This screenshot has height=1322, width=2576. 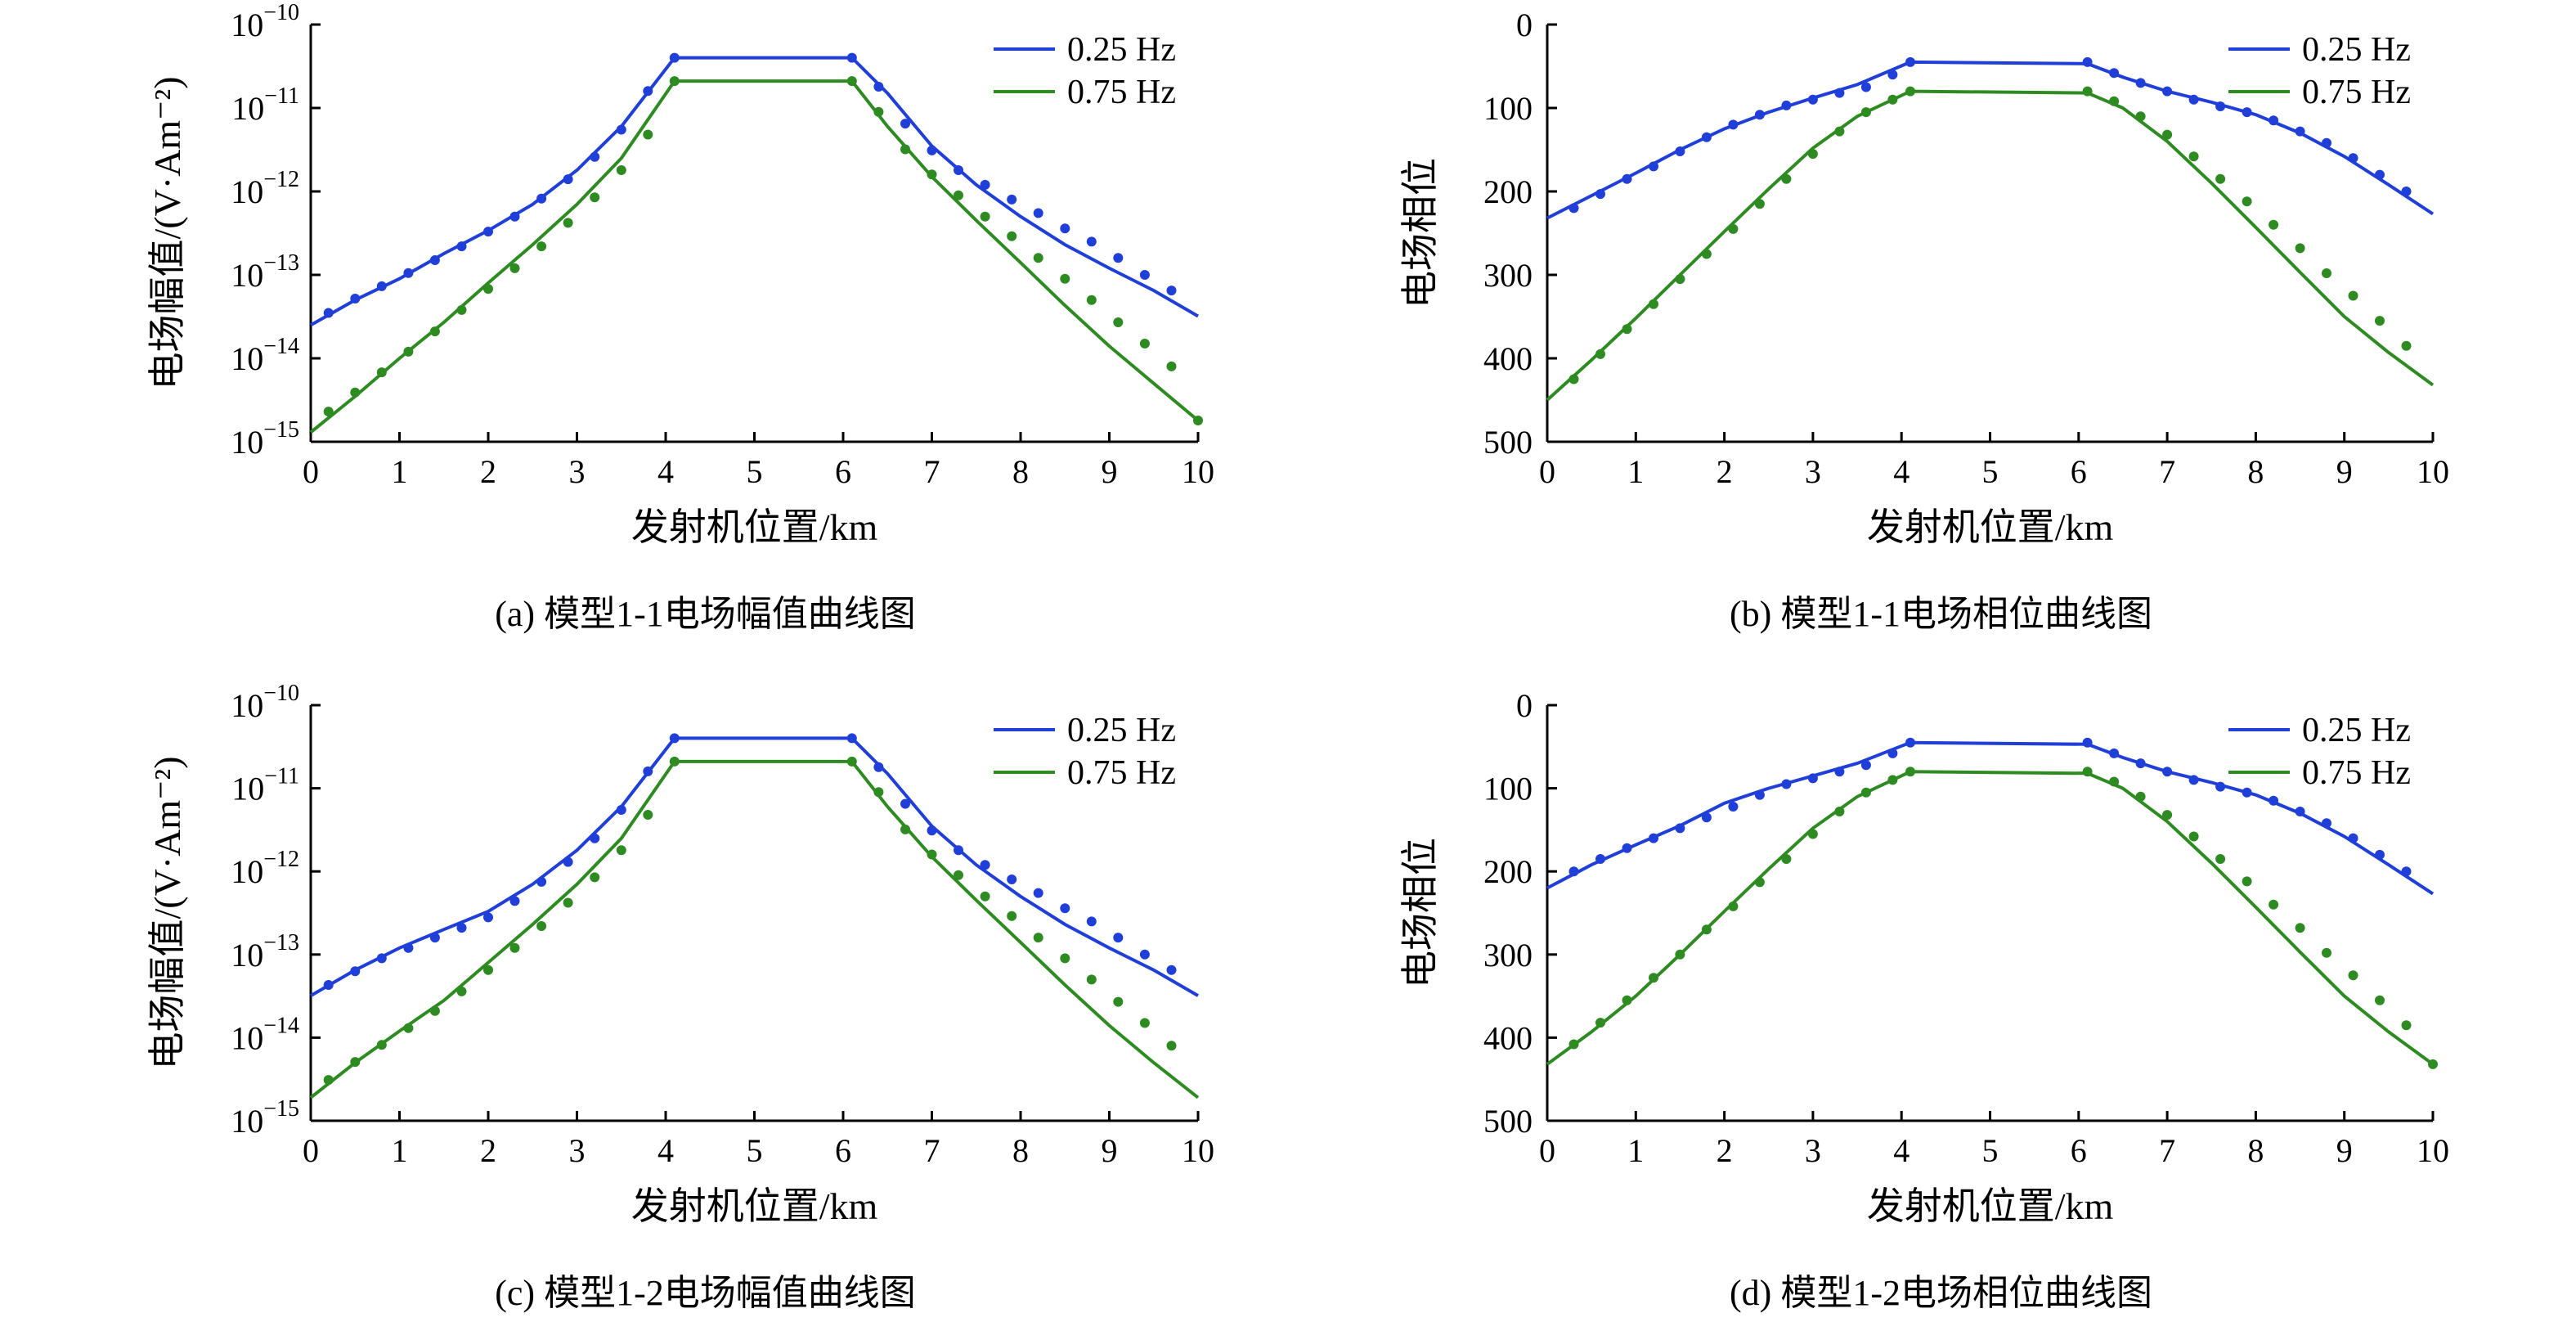 I want to click on x-tick-label: 10, so click(x=1198, y=1150).